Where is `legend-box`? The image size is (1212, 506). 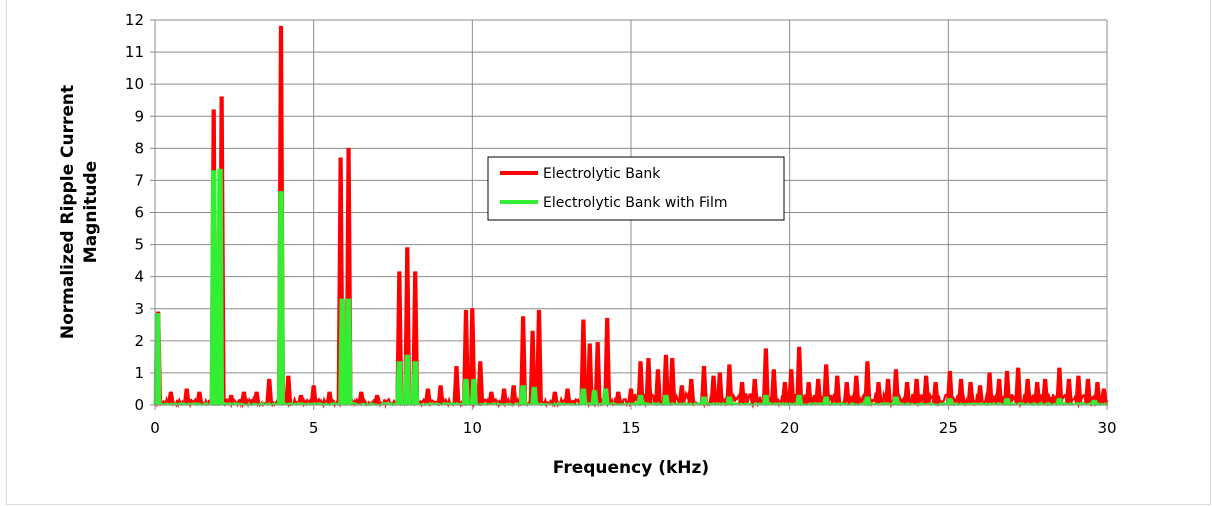
legend-box is located at coordinates (636, 188).